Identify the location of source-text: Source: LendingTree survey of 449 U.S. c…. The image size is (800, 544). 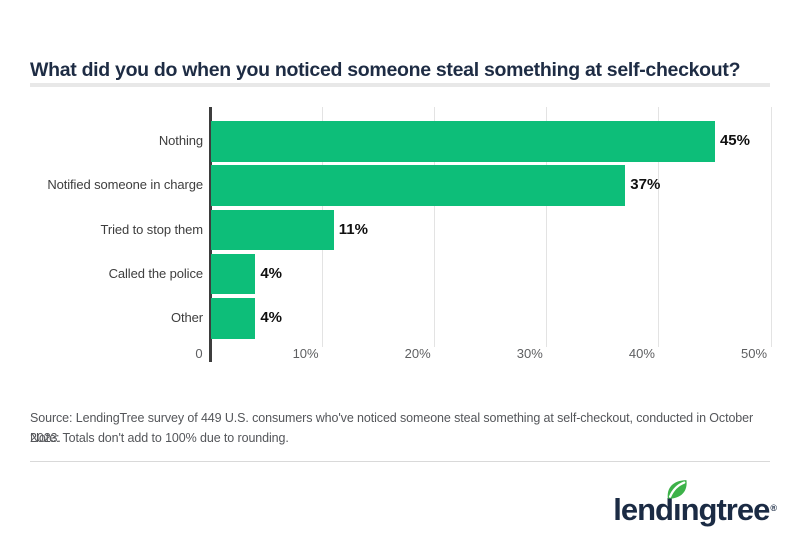
(392, 427).